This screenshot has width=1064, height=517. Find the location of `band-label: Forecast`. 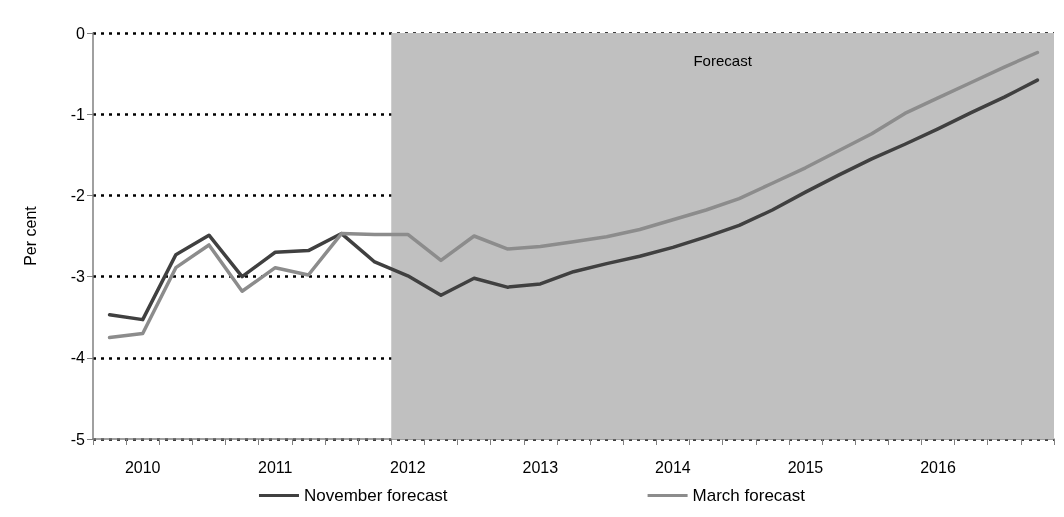

band-label: Forecast is located at coordinates (723, 60).